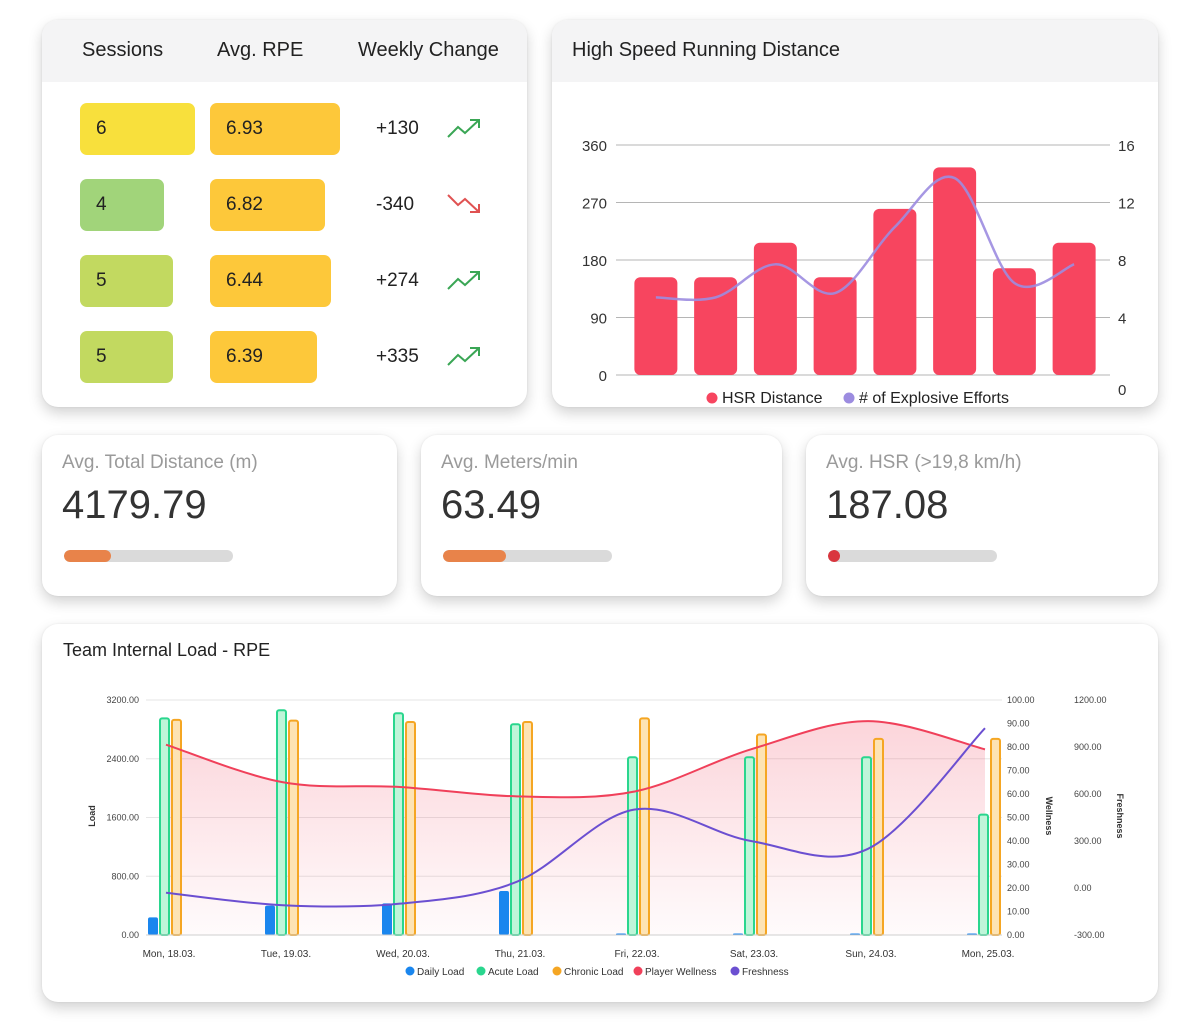  What do you see at coordinates (1018, 865) in the screenshot?
I see `y-wellness-tick-label: 30.00` at bounding box center [1018, 865].